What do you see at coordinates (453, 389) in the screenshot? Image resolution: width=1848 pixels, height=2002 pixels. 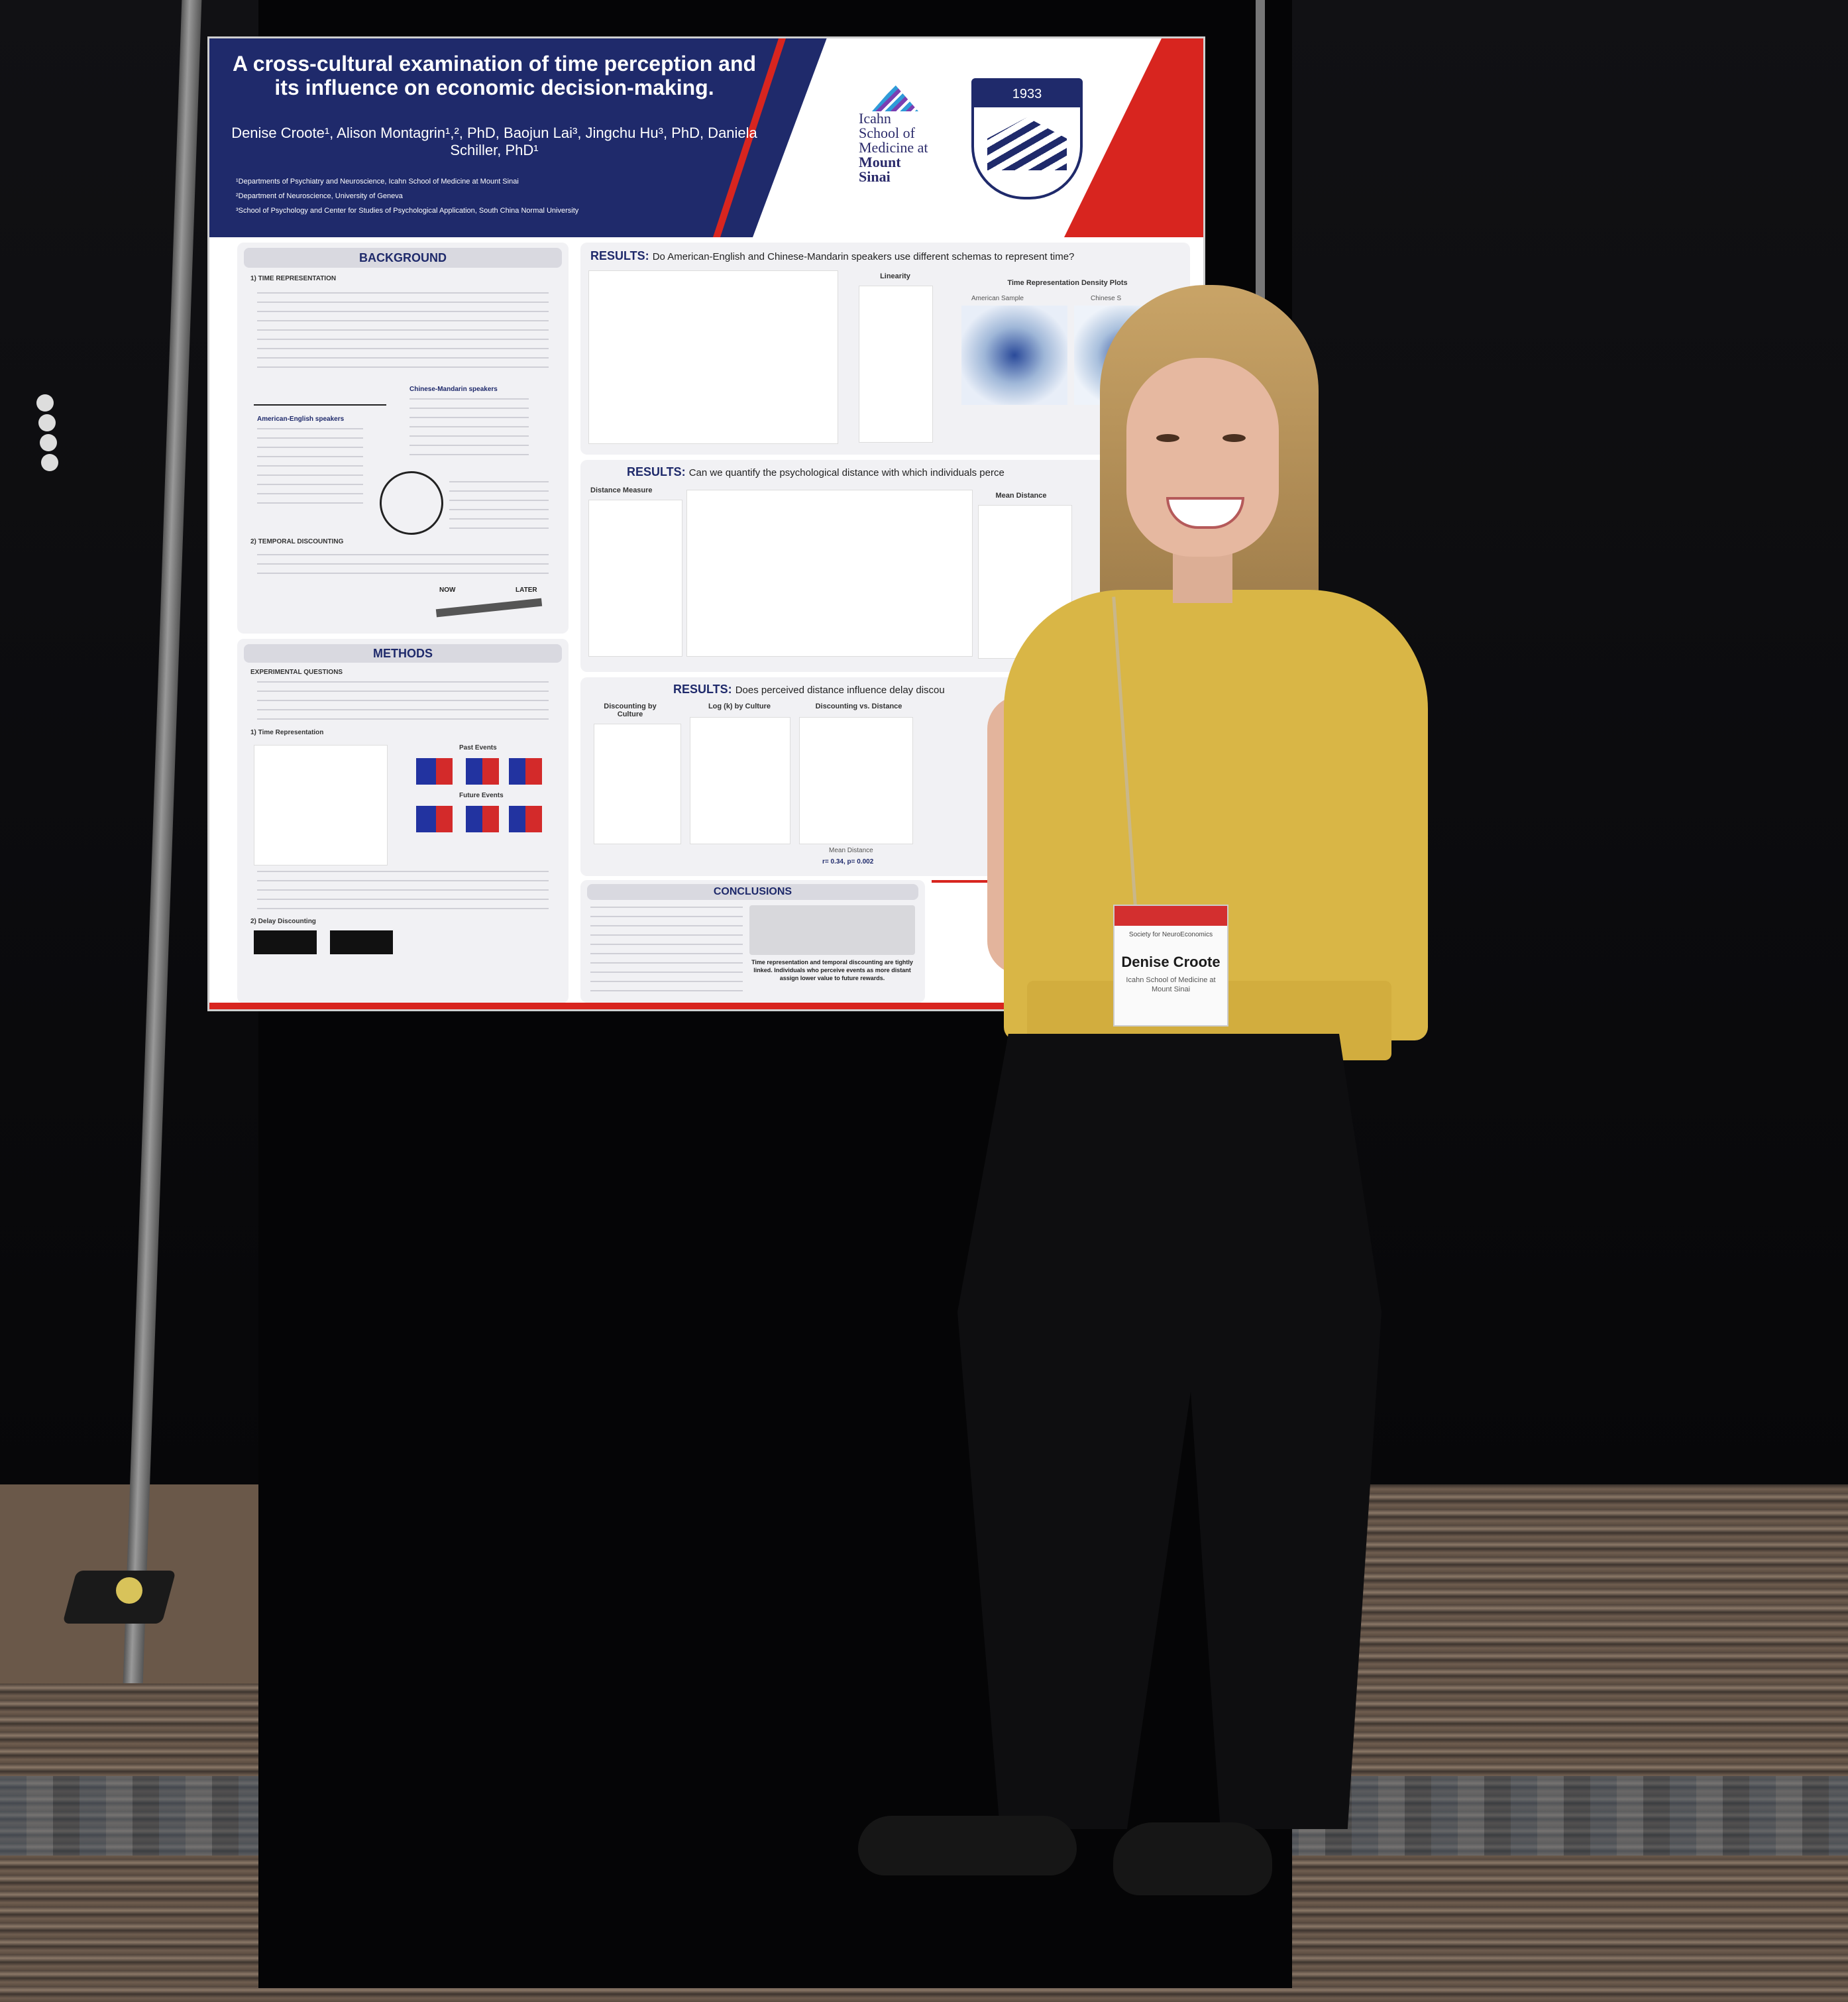 I see `chinese-speakers-label: Chinese-Mandarin speakers` at bounding box center [453, 389].